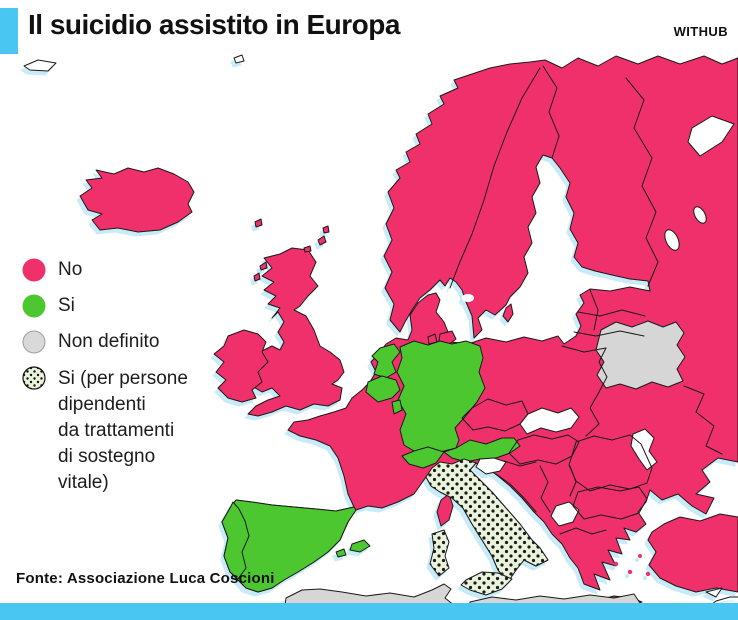  What do you see at coordinates (596, 392) in the screenshot?
I see `border-poland-east` at bounding box center [596, 392].